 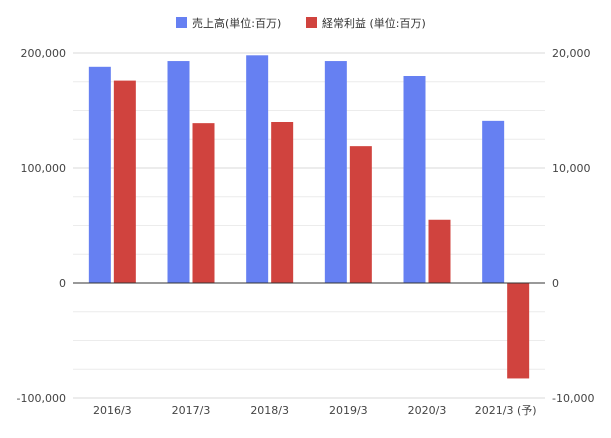 I want to click on y-left-tick-label: -100,000, so click(x=41, y=398).